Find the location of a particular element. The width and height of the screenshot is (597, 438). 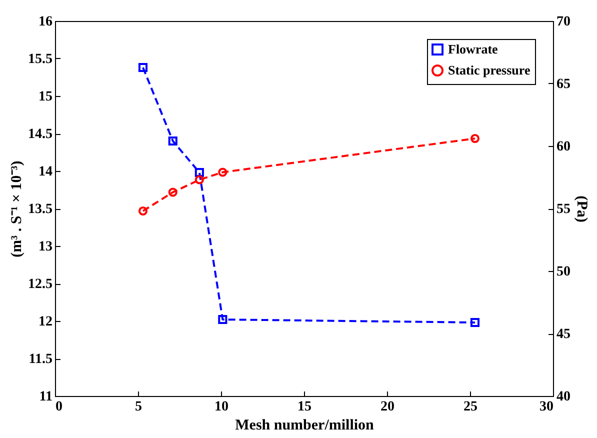

x-tick-label: 30 is located at coordinates (547, 407).